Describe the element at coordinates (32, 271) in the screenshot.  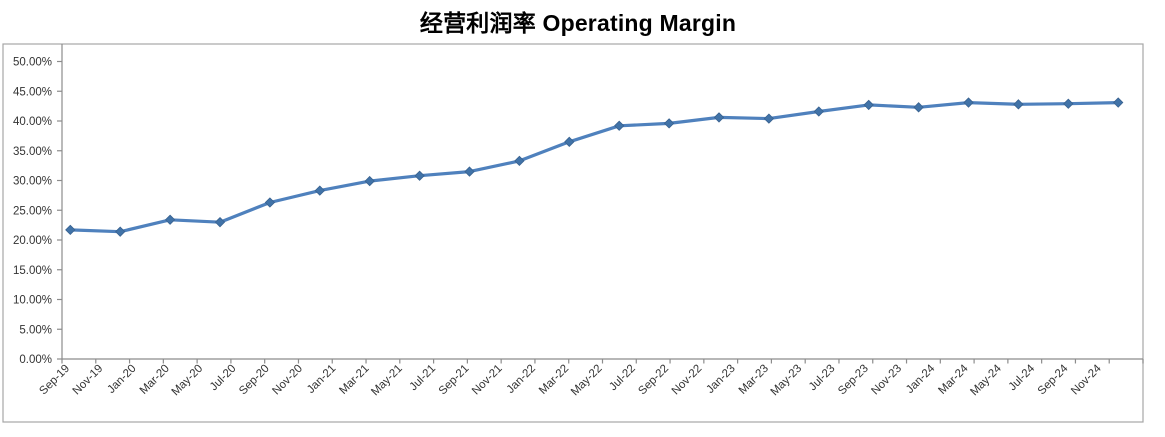
I see `y-axis-label: 15.00%` at that location.